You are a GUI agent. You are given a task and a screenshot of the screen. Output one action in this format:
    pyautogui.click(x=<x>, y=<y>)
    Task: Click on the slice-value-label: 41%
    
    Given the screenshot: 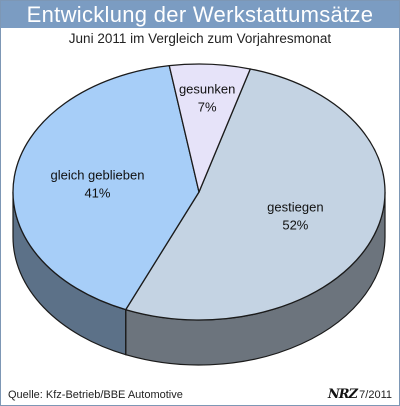 What is the action you would take?
    pyautogui.click(x=97, y=192)
    